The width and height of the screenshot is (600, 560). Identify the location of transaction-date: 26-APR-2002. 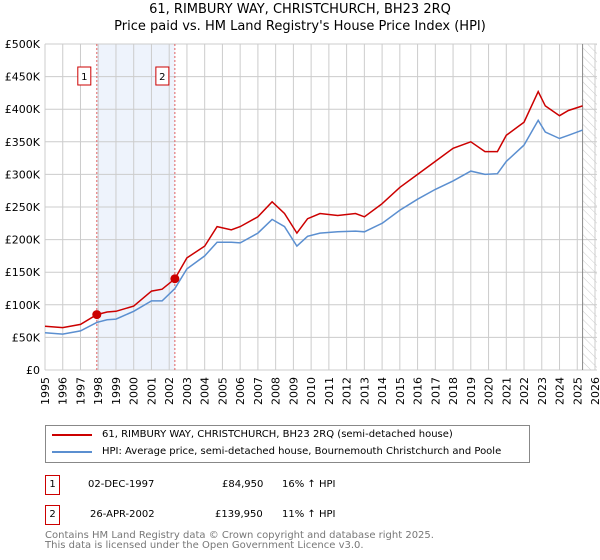
(122, 514).